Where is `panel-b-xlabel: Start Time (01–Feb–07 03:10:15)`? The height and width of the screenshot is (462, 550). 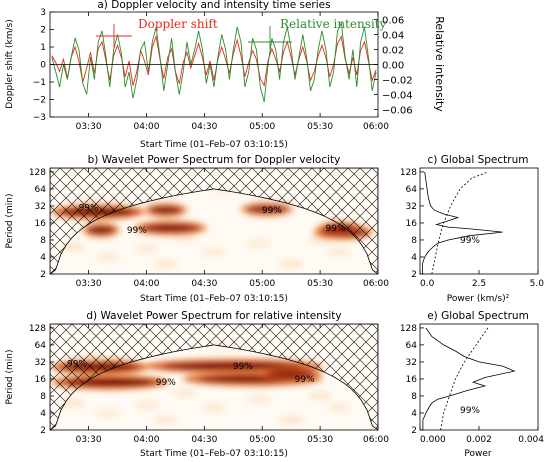
panel-b-xlabel: Start Time (01–Feb–07 03:10:15) is located at coordinates (214, 299).